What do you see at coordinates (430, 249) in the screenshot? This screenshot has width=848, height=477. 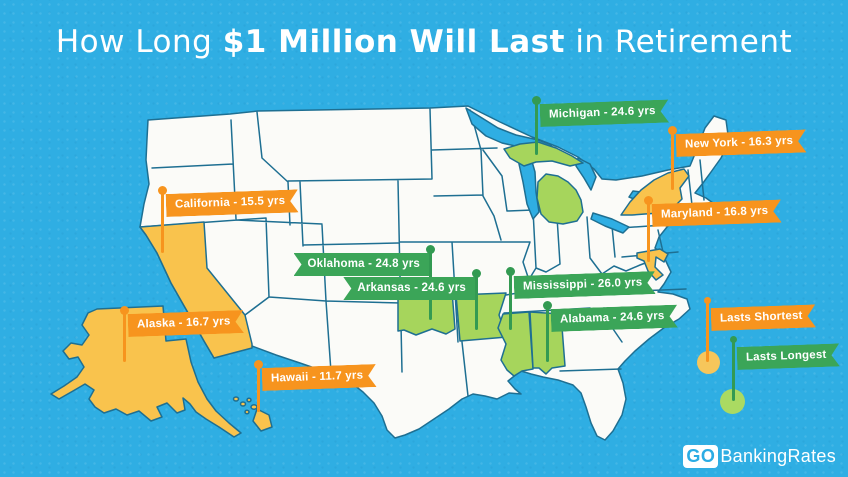 I see `pinhead-oklahoma` at bounding box center [430, 249].